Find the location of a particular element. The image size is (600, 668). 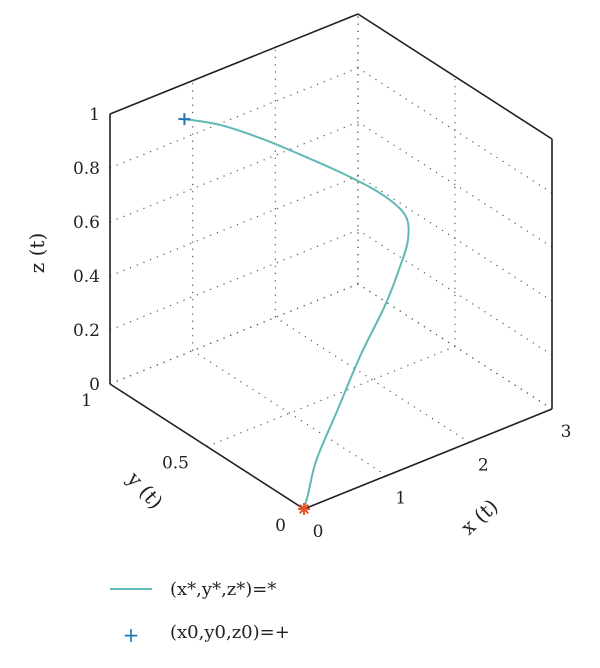

z-tick-label-1: 0.2 is located at coordinates (86, 331).